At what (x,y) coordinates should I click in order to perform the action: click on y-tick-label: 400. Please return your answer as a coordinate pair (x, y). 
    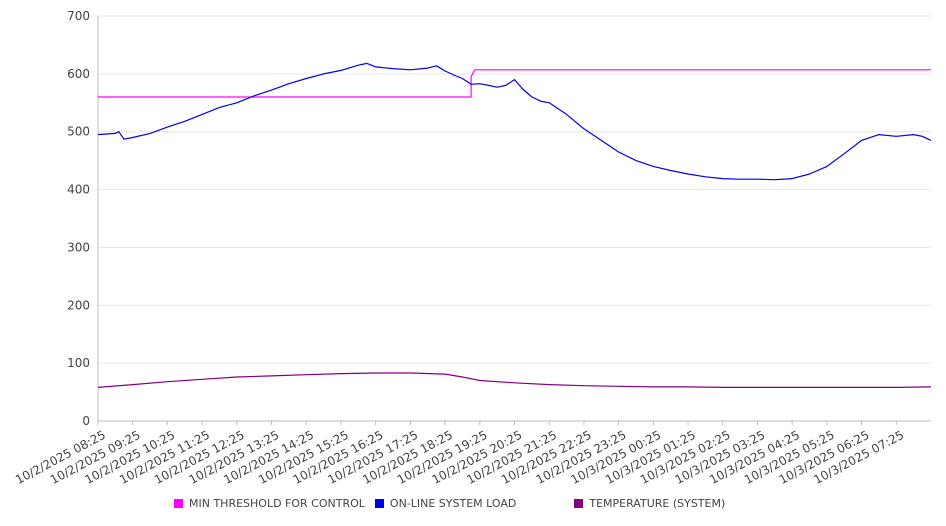
    Looking at the image, I should click on (78, 190).